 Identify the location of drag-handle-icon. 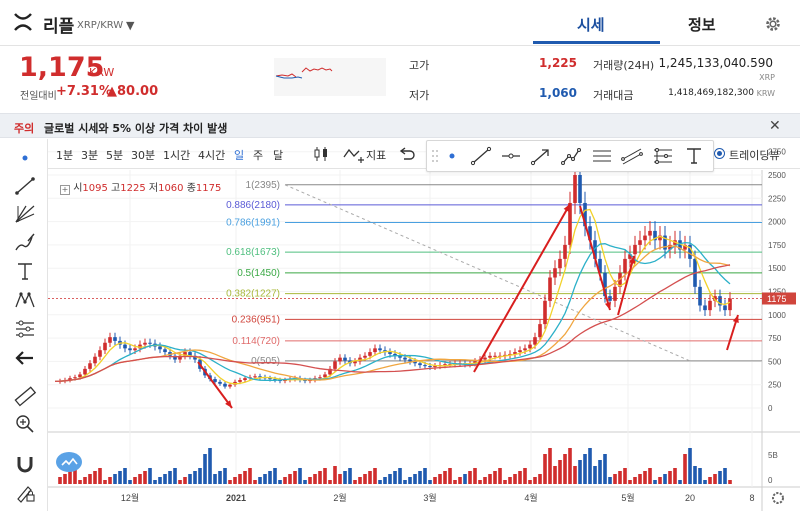
(435, 156).